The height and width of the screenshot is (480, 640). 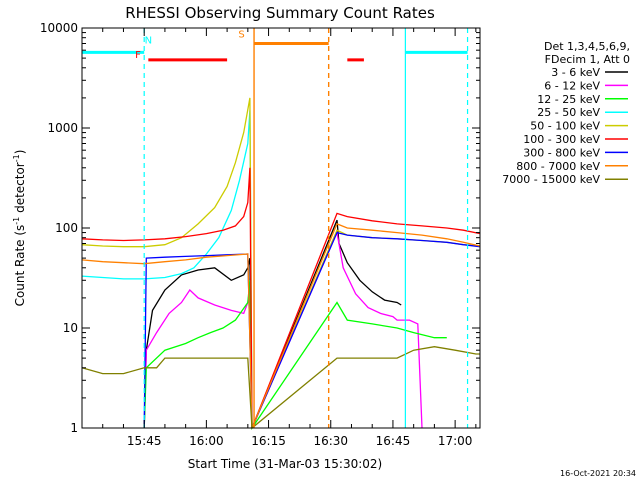 What do you see at coordinates (66, 228) in the screenshot?
I see `y-tick-label-2: 100` at bounding box center [66, 228].